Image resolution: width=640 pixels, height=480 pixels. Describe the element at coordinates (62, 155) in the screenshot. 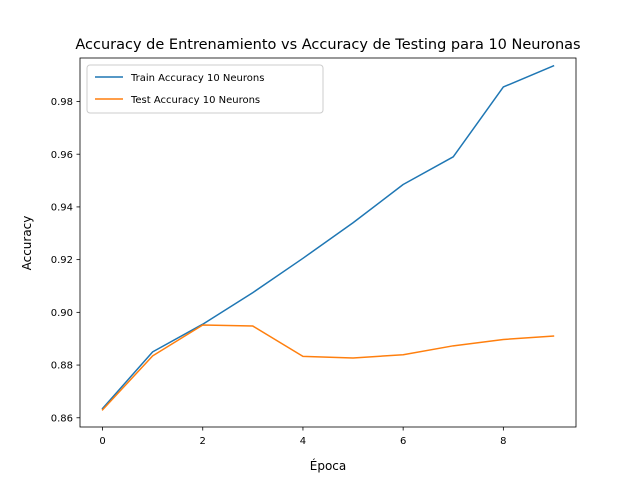

I see `y-tick-label: 0.96` at that location.